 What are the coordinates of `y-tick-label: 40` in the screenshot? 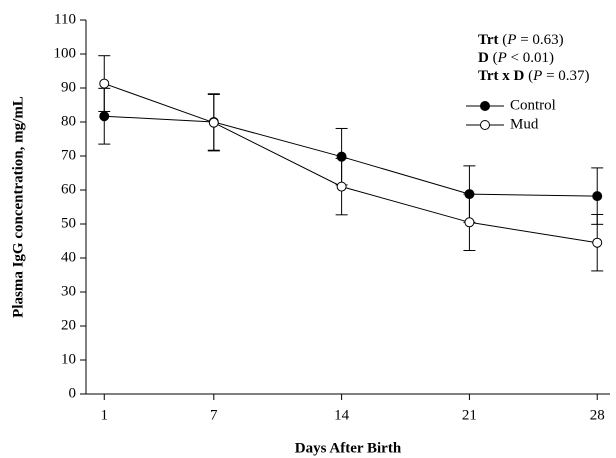 It's located at (68, 257).